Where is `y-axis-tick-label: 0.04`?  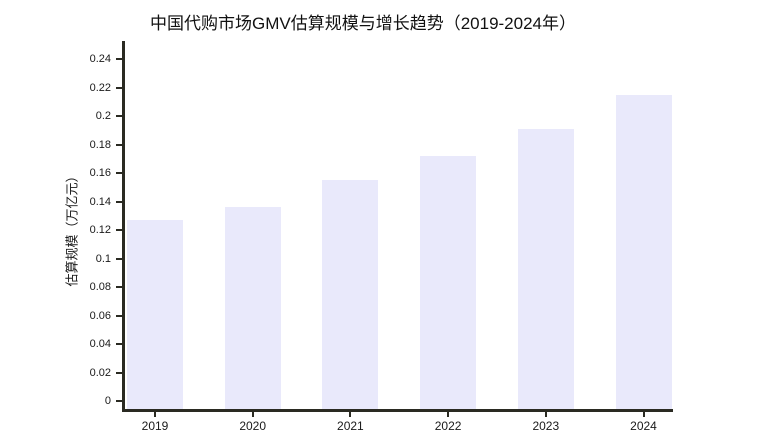 y-axis-tick-label: 0.04 is located at coordinates (100, 344).